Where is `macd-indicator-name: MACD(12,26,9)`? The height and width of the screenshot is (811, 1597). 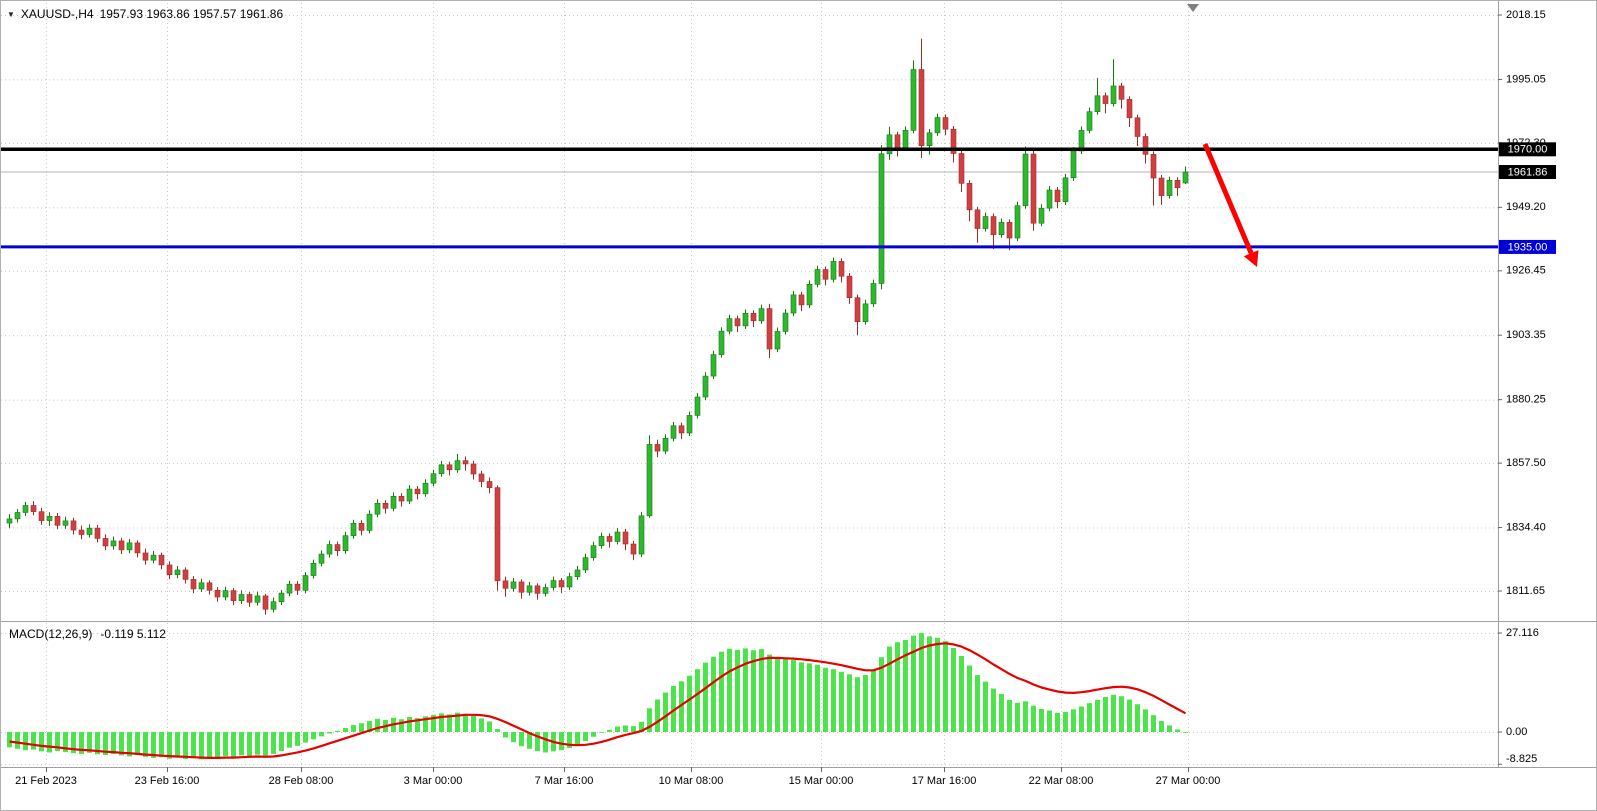 macd-indicator-name: MACD(12,26,9) is located at coordinates (51, 634).